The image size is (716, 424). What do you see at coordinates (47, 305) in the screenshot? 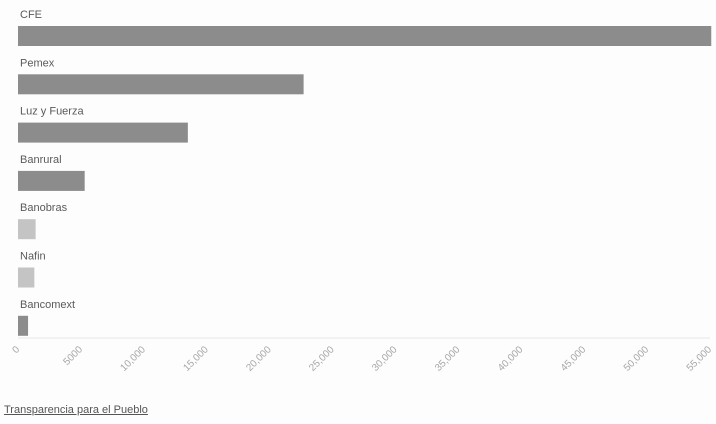
I see `category-label: Bancomext` at bounding box center [47, 305].